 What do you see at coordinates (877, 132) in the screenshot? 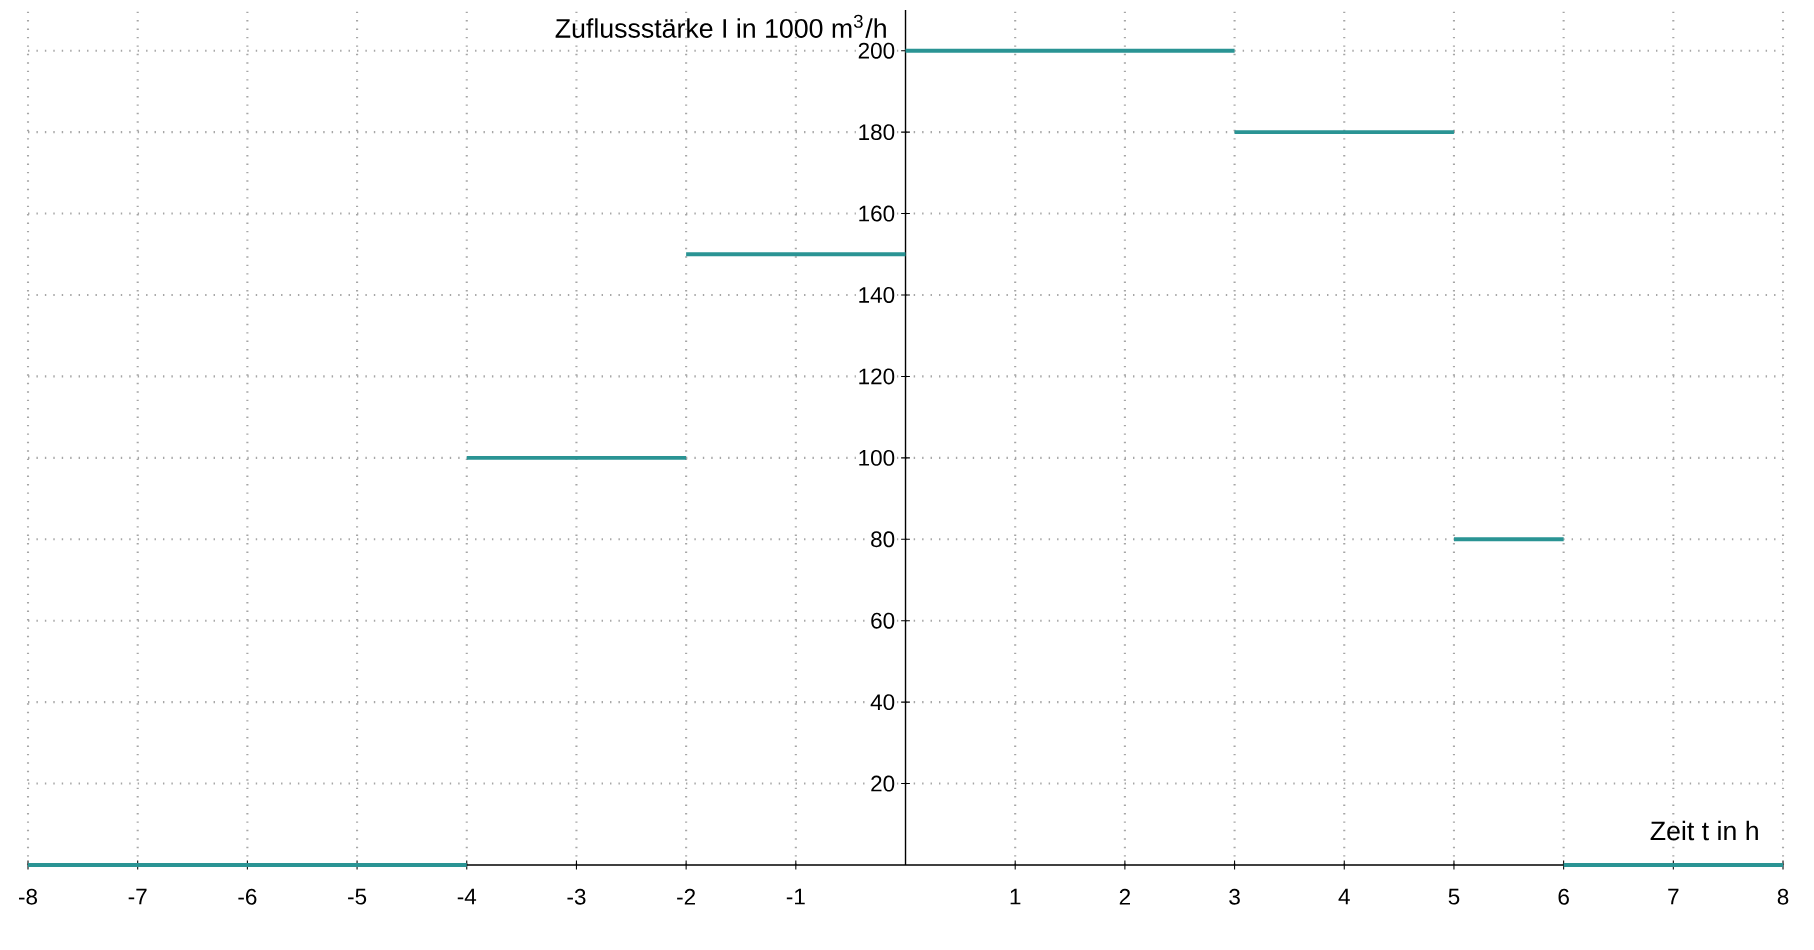
I see `y-tick-label: 180` at bounding box center [877, 132].